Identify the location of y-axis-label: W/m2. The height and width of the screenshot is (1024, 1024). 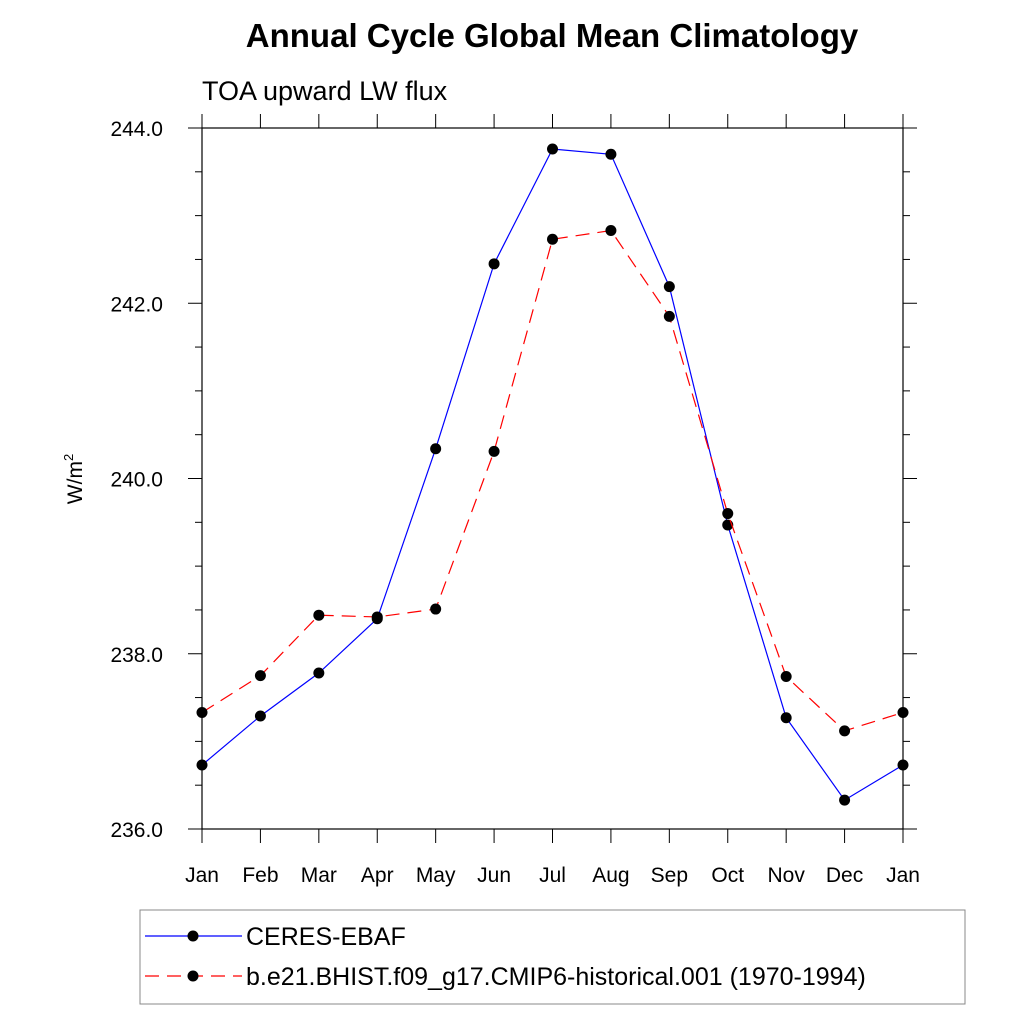
(74, 479).